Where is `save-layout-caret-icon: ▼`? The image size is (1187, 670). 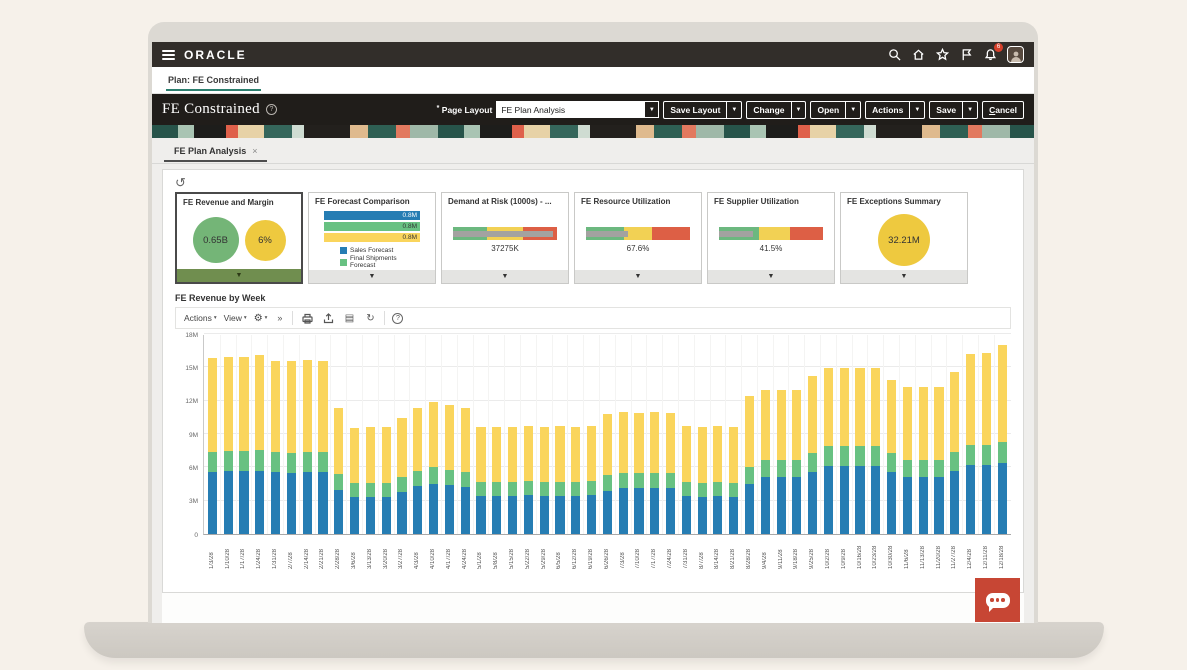
save-layout-caret-icon: ▼ is located at coordinates (733, 109).